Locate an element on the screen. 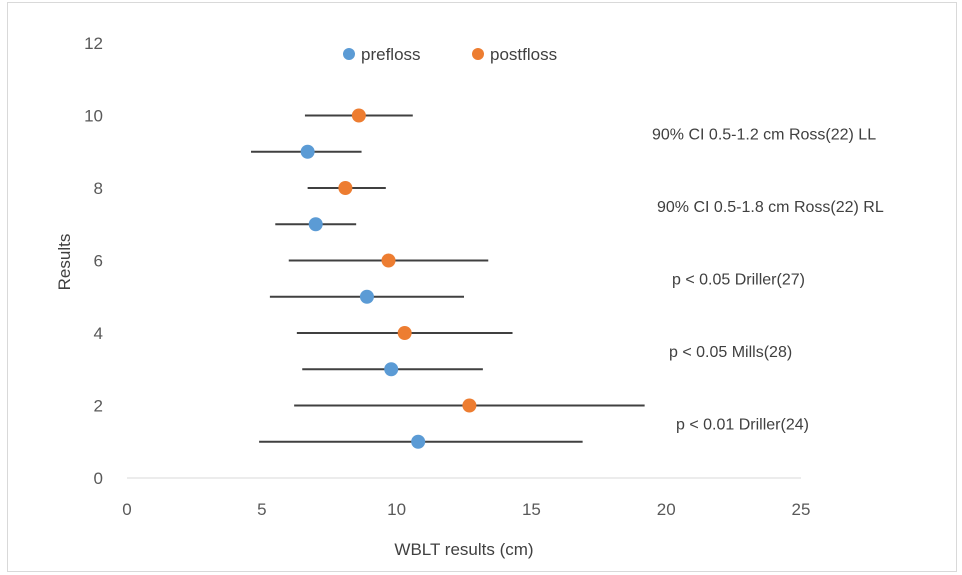  annotation-label: 90% CI 0.5-1.8 cm Ross(22) RL is located at coordinates (770, 207).